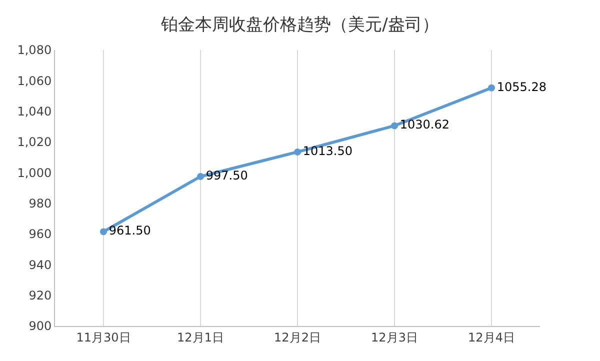 This screenshot has width=600, height=361. I want to click on y-tick-label: 960, so click(40, 234).